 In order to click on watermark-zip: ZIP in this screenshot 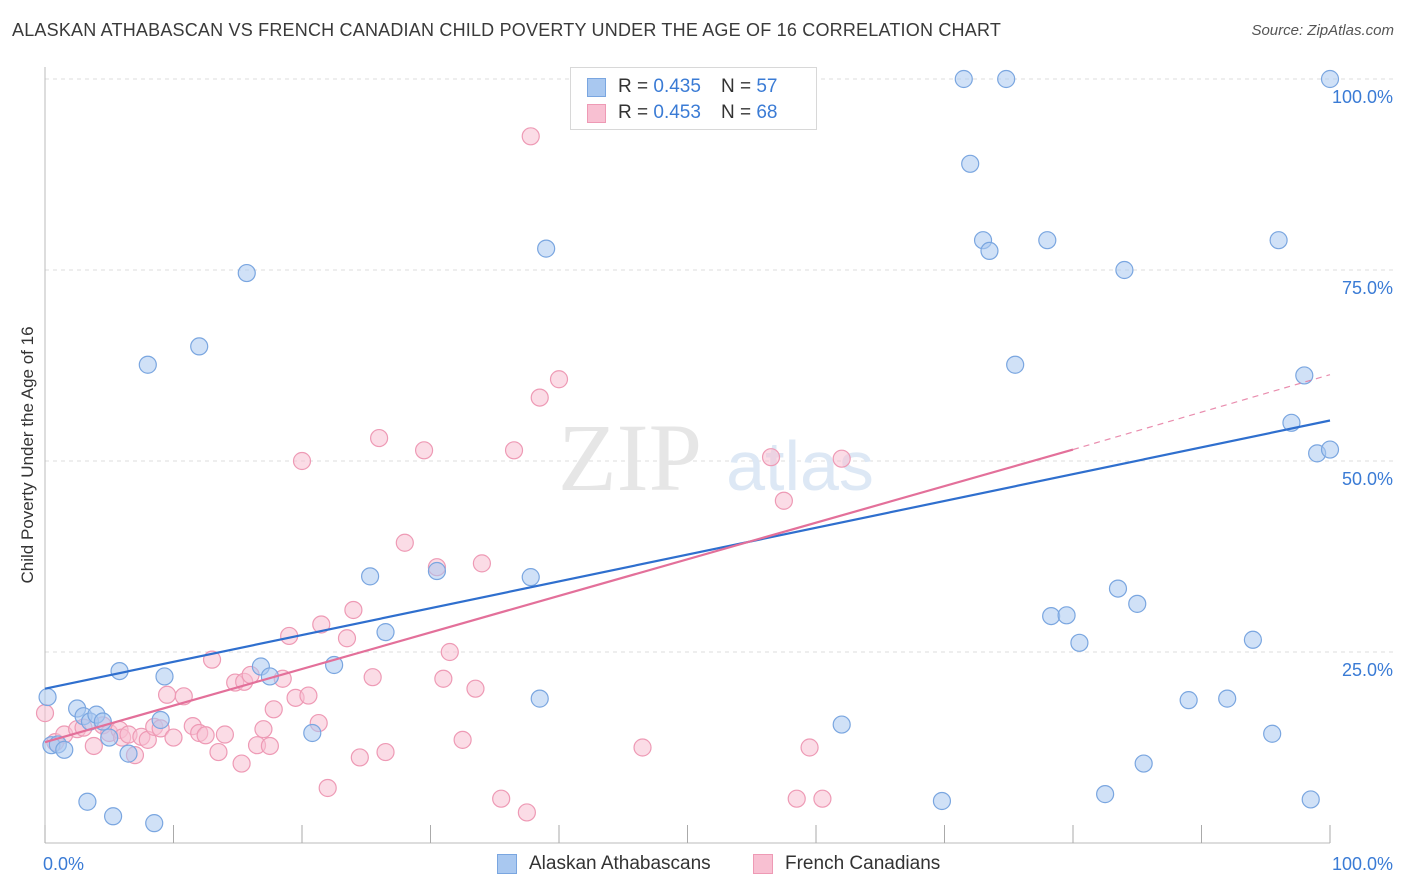, I will do `click(630, 457)`.